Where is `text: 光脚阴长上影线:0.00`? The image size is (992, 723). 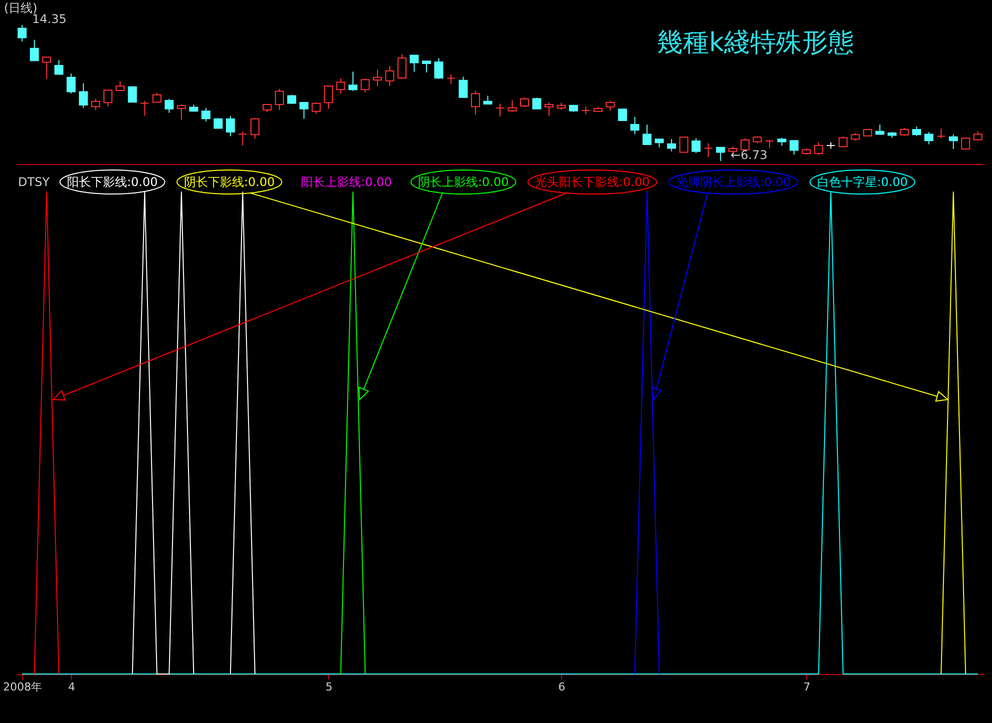
text: 光脚阴长上影线:0.00 is located at coordinates (733, 182).